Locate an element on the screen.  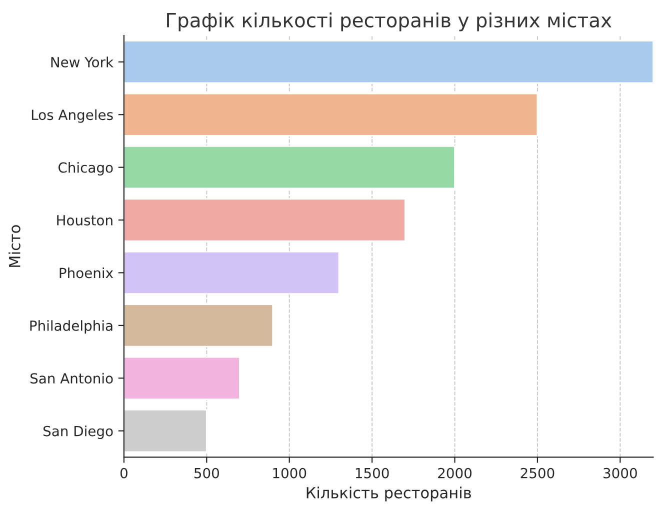
x-tick-label: 3000 is located at coordinates (620, 473).